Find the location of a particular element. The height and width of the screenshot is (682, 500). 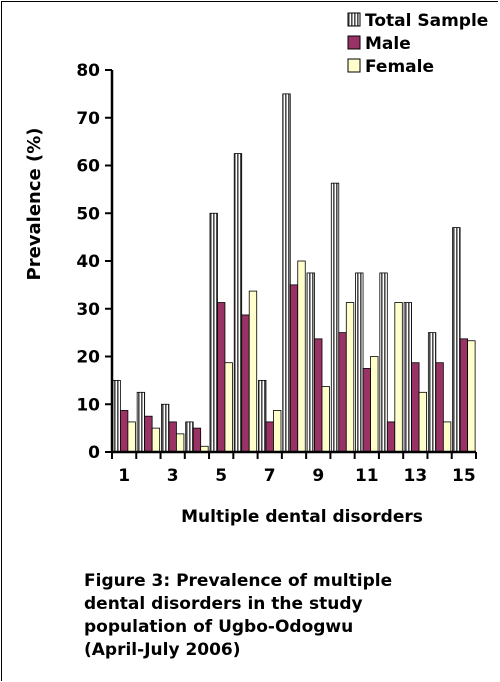

legend-label: Total Sample is located at coordinates (426, 21).